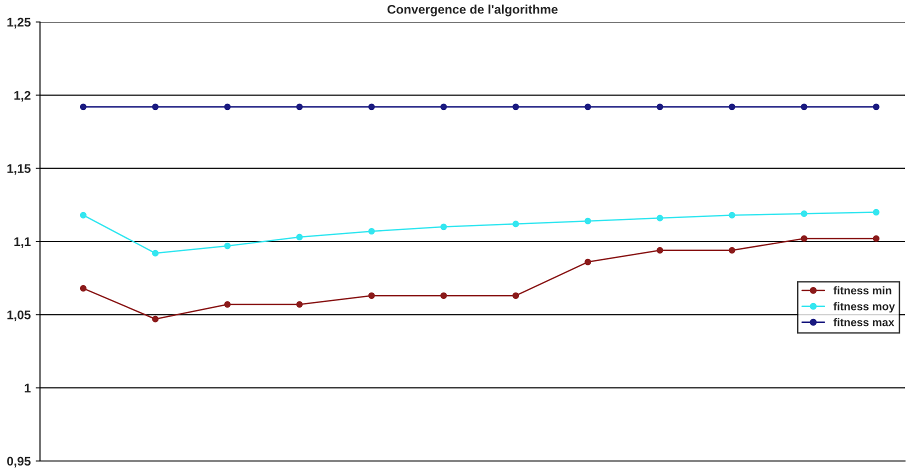 This screenshot has width=910, height=468. I want to click on chart-title: Convergence de l'algorithme, so click(472, 10).